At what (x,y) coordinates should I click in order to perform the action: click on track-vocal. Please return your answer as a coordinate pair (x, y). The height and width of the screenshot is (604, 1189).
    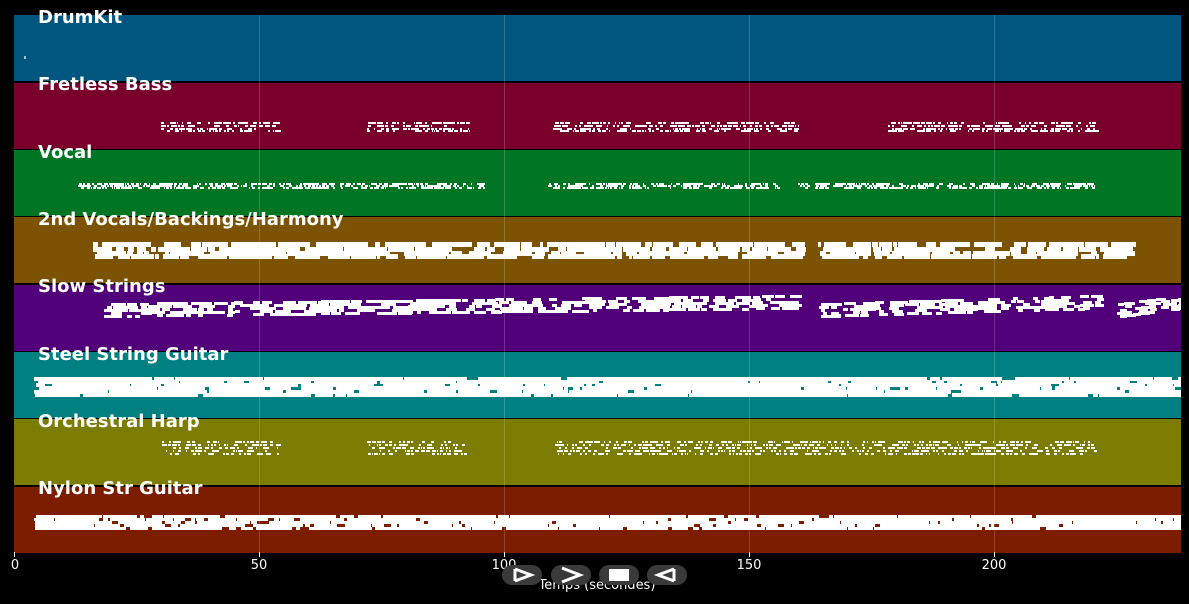
    Looking at the image, I should click on (597, 183).